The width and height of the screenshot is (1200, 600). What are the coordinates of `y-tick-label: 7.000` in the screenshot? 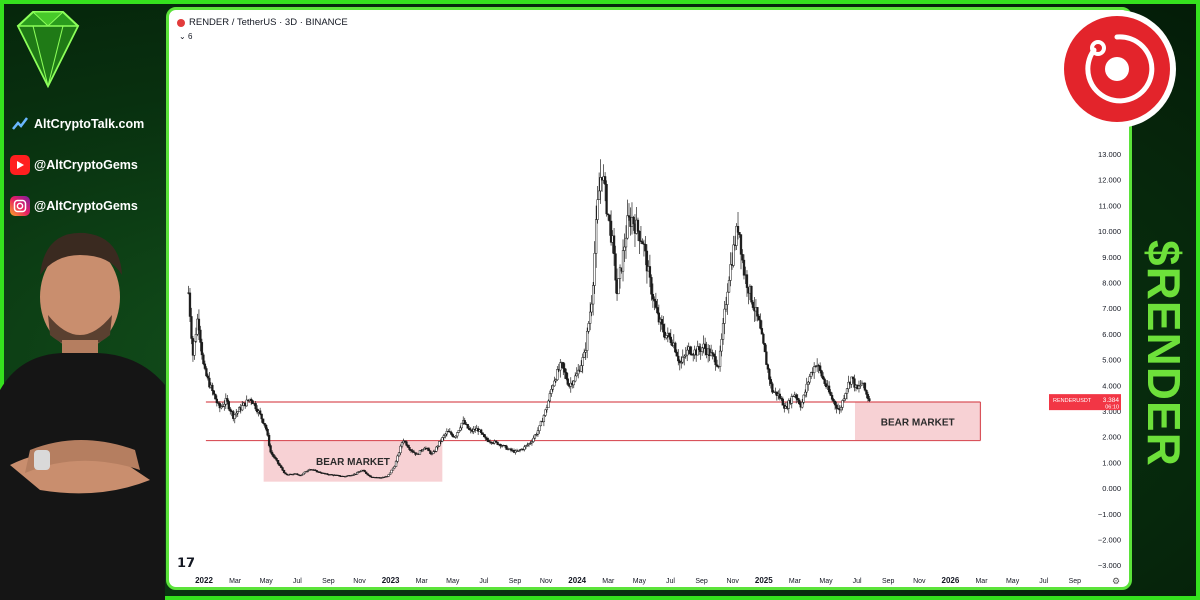 It's located at (1111, 308).